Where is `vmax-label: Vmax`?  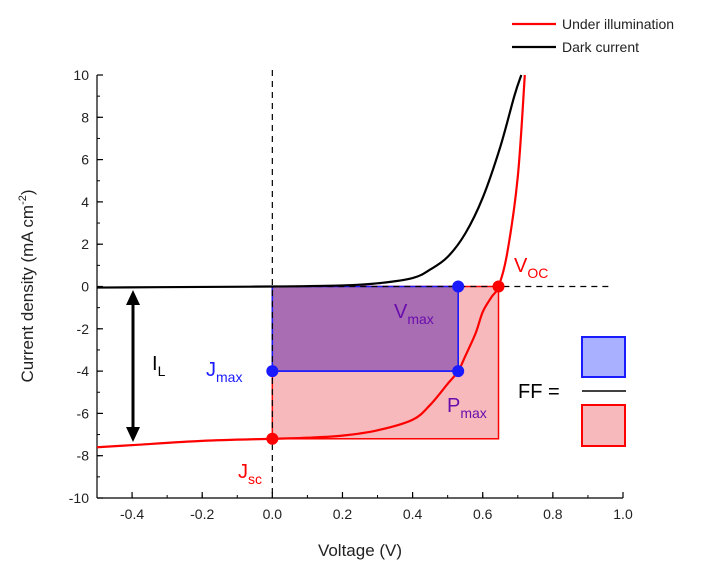
vmax-label: Vmax is located at coordinates (414, 314).